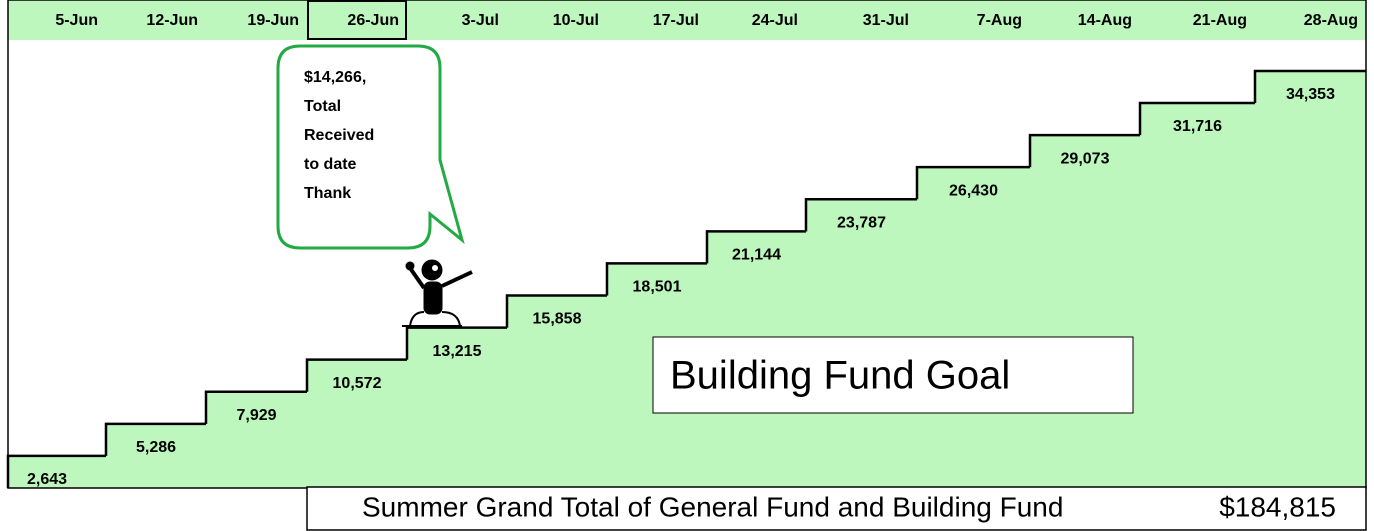 The image size is (1374, 531). I want to click on value-label: 21,144, so click(756, 255).